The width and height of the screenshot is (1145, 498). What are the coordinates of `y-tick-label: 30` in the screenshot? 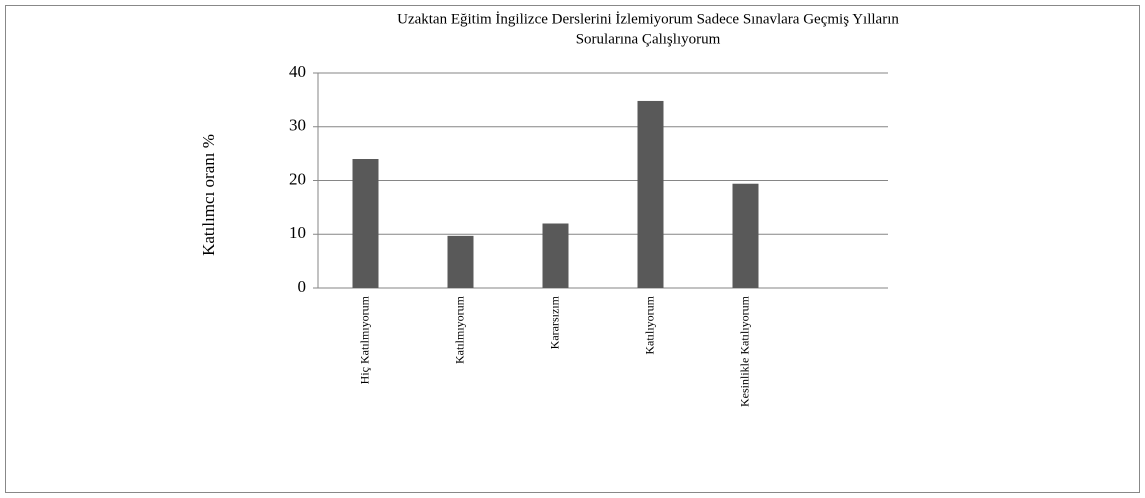 It's located at (297, 125).